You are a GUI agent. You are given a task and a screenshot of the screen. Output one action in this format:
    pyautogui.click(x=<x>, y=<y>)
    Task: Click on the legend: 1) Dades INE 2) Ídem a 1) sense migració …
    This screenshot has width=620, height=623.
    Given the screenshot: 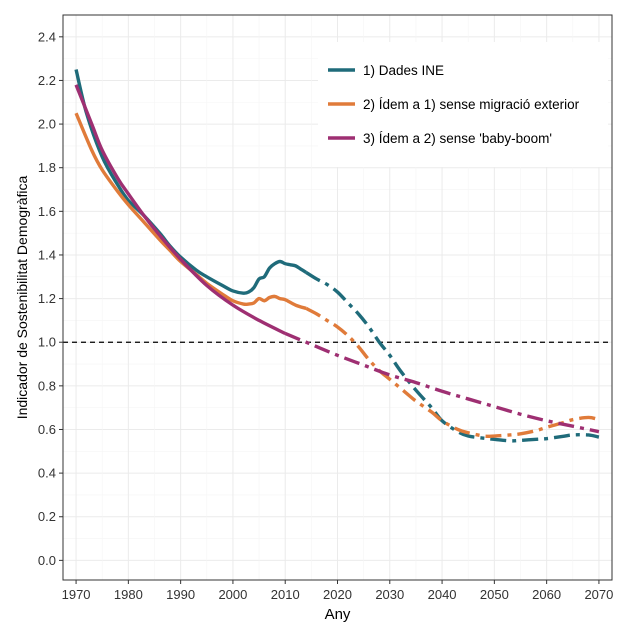 What is the action you would take?
    pyautogui.click(x=463, y=104)
    